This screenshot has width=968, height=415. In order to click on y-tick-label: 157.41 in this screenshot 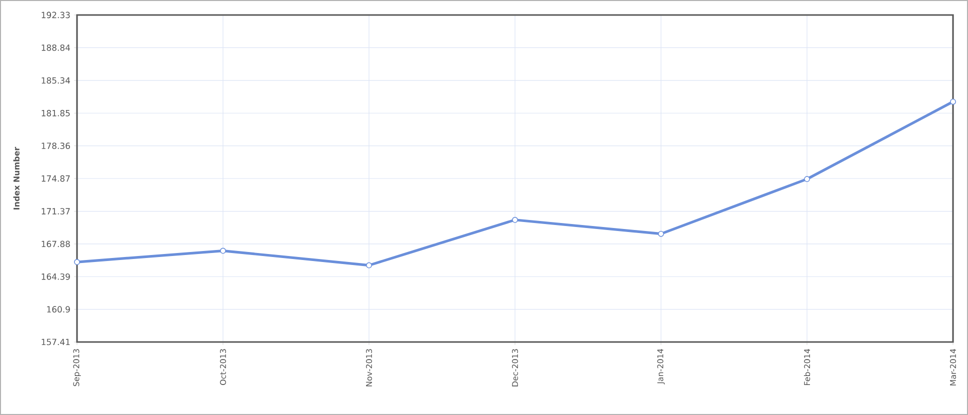, I will do `click(56, 342)`.